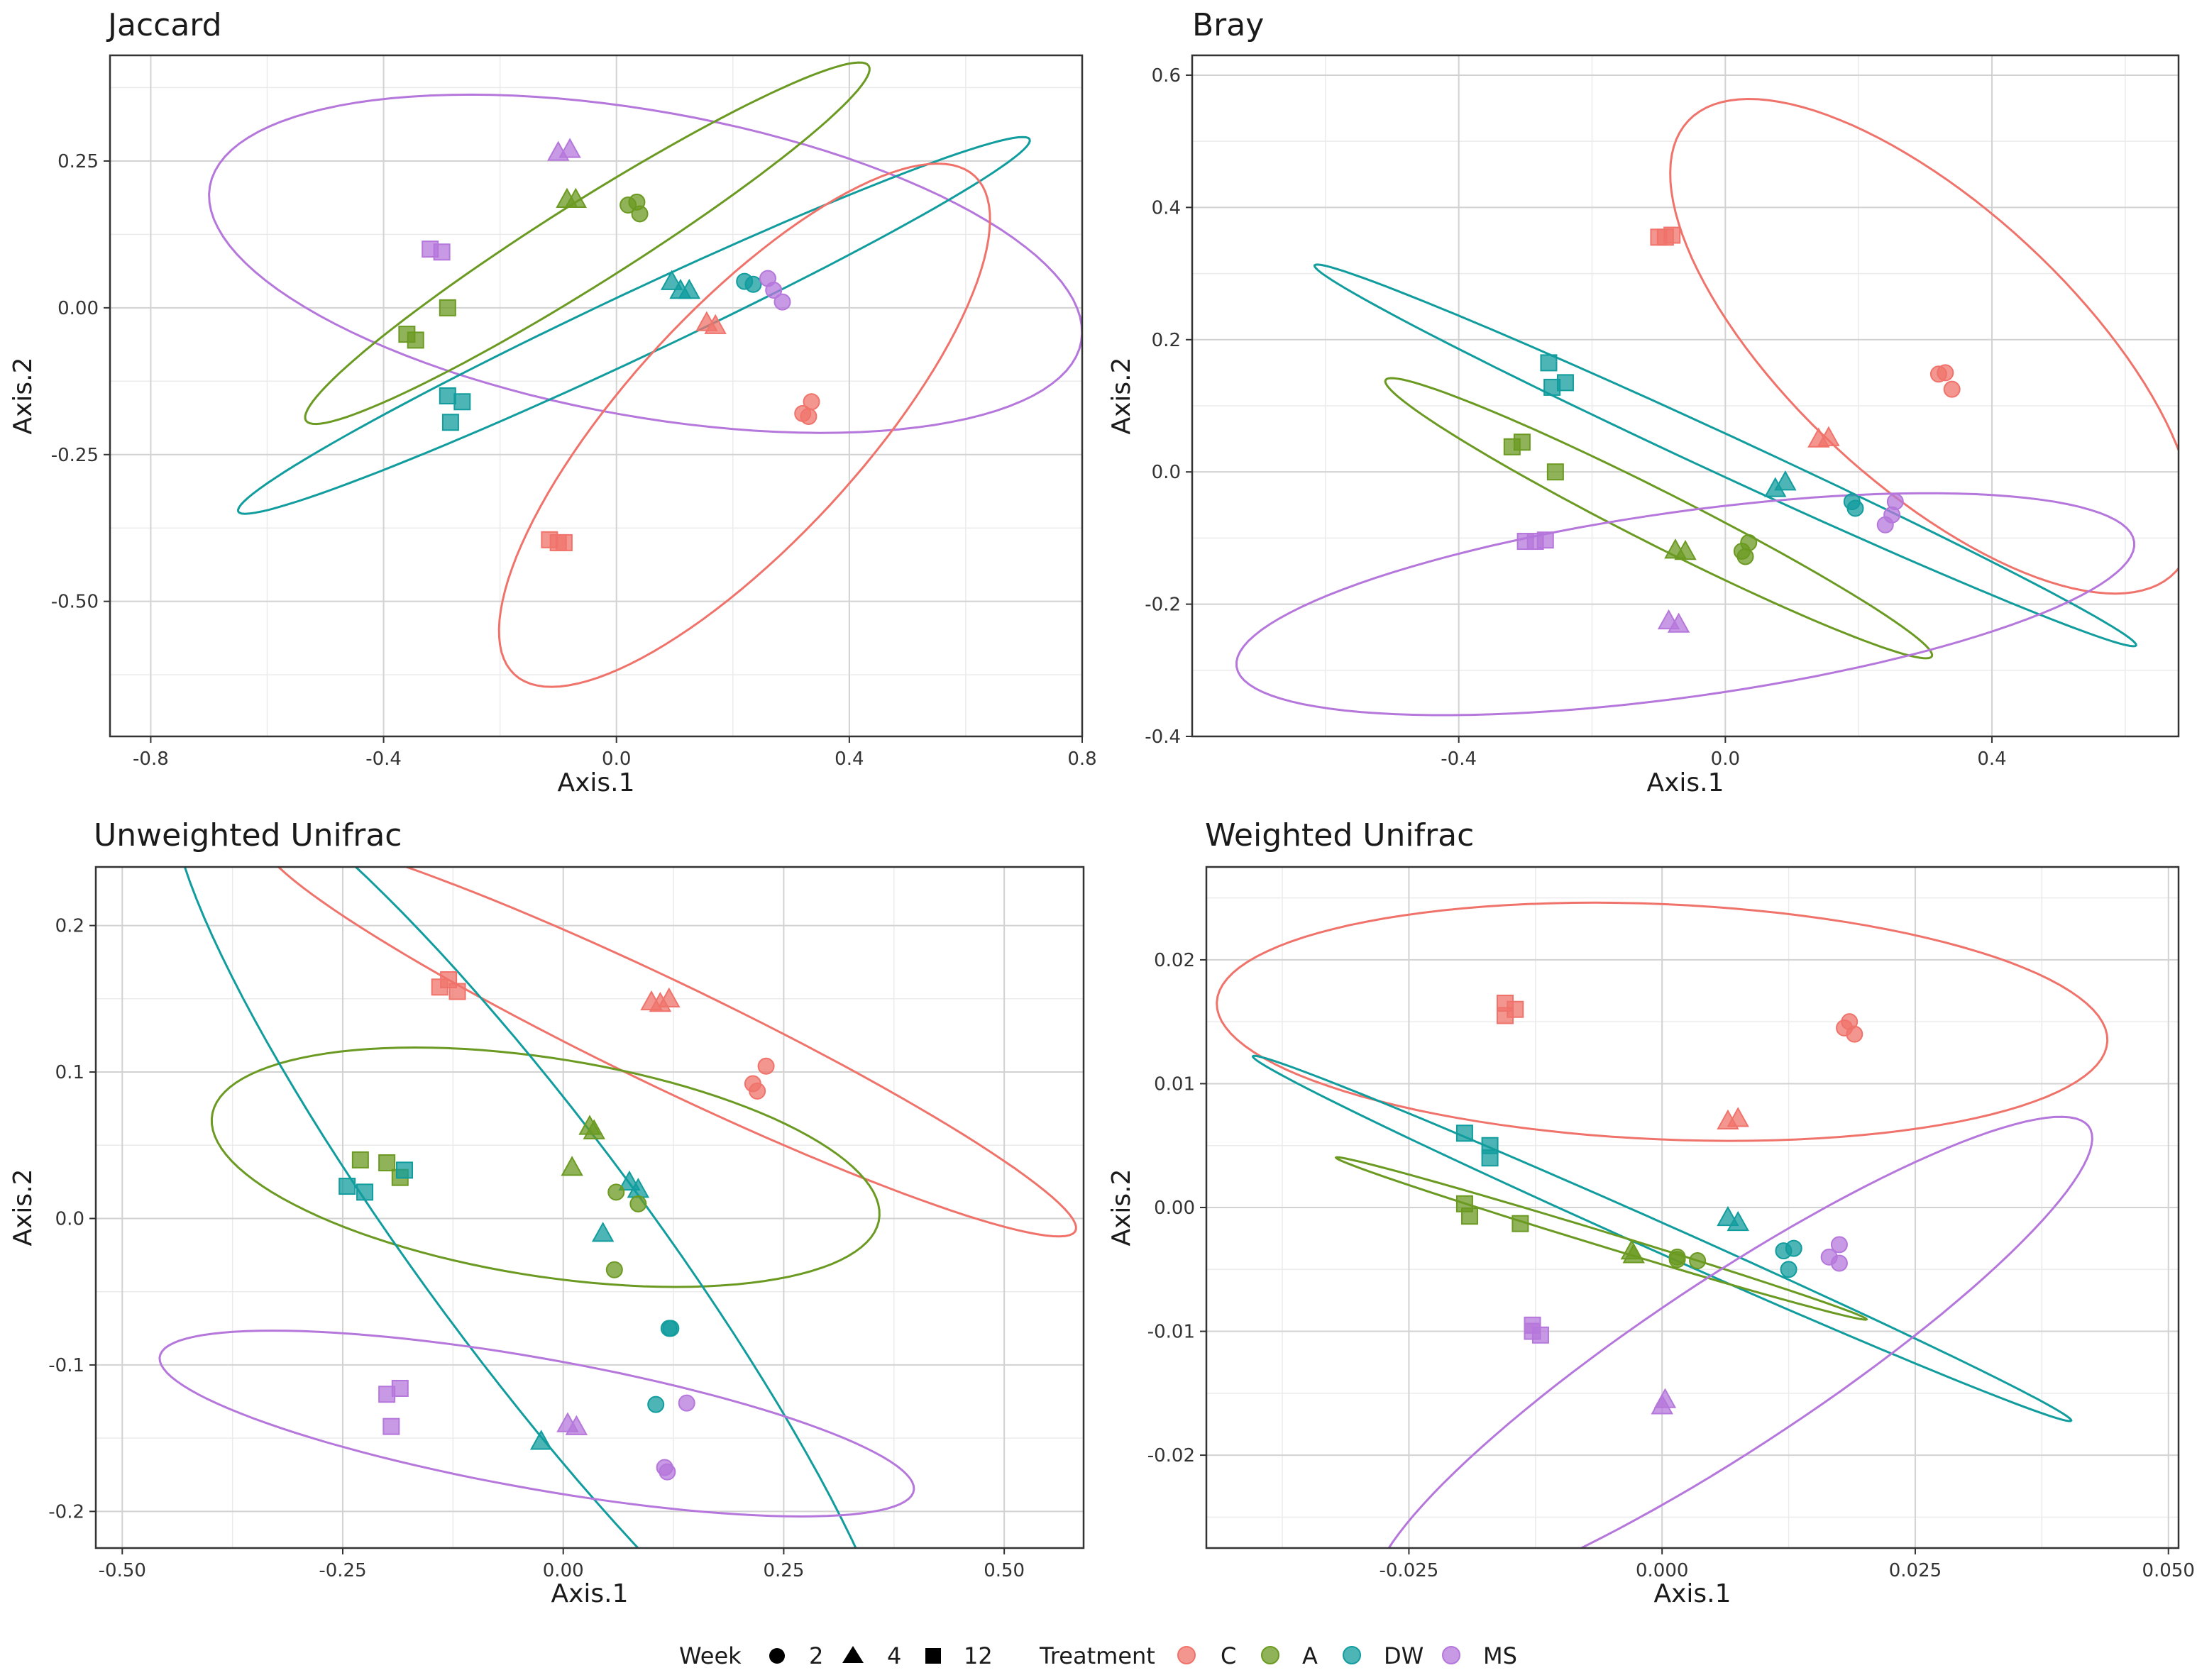 Image resolution: width=2197 pixels, height=1680 pixels. I want to click on legend-treatment-c: C, so click(1228, 1655).